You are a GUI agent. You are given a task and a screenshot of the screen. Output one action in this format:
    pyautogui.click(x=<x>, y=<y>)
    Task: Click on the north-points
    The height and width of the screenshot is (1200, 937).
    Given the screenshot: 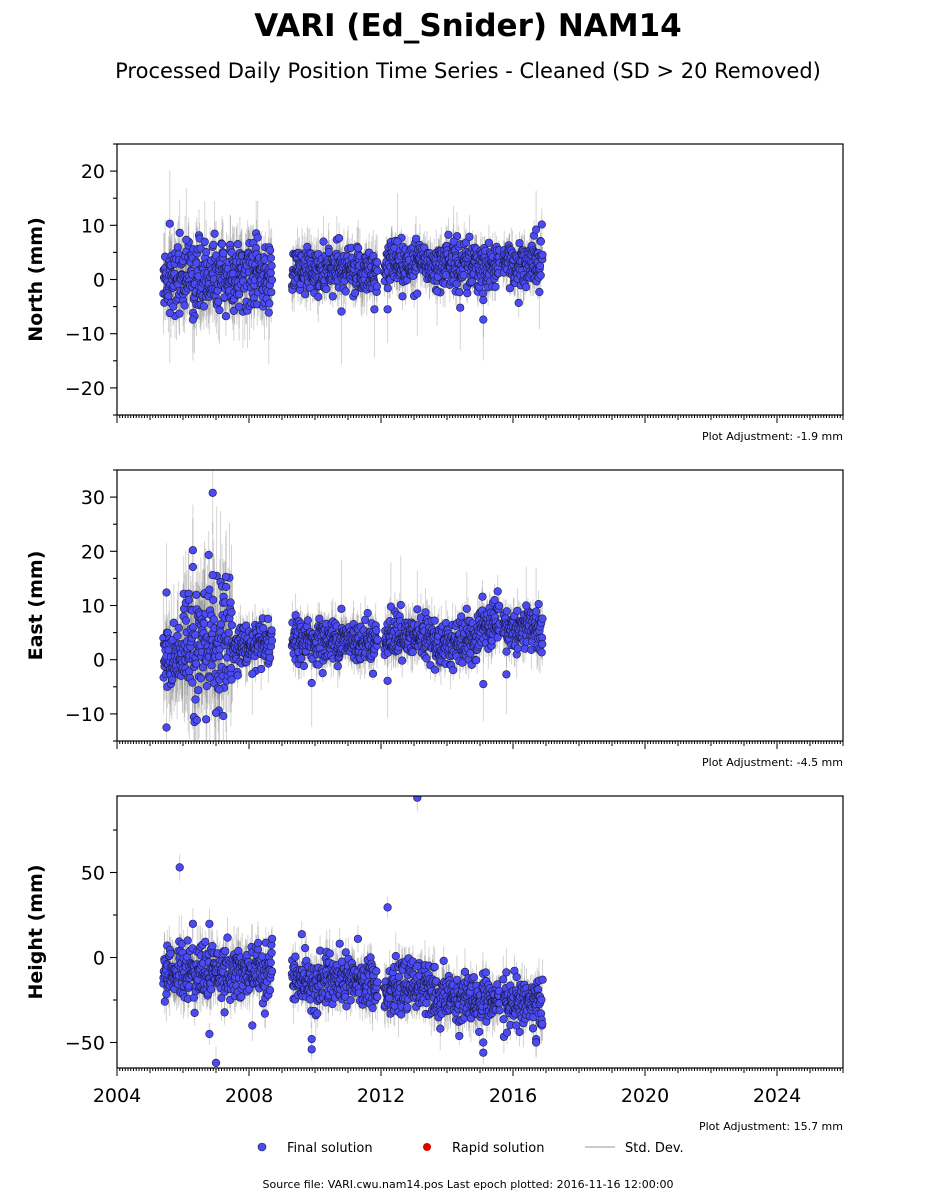 What is the action you would take?
    pyautogui.click(x=353, y=271)
    